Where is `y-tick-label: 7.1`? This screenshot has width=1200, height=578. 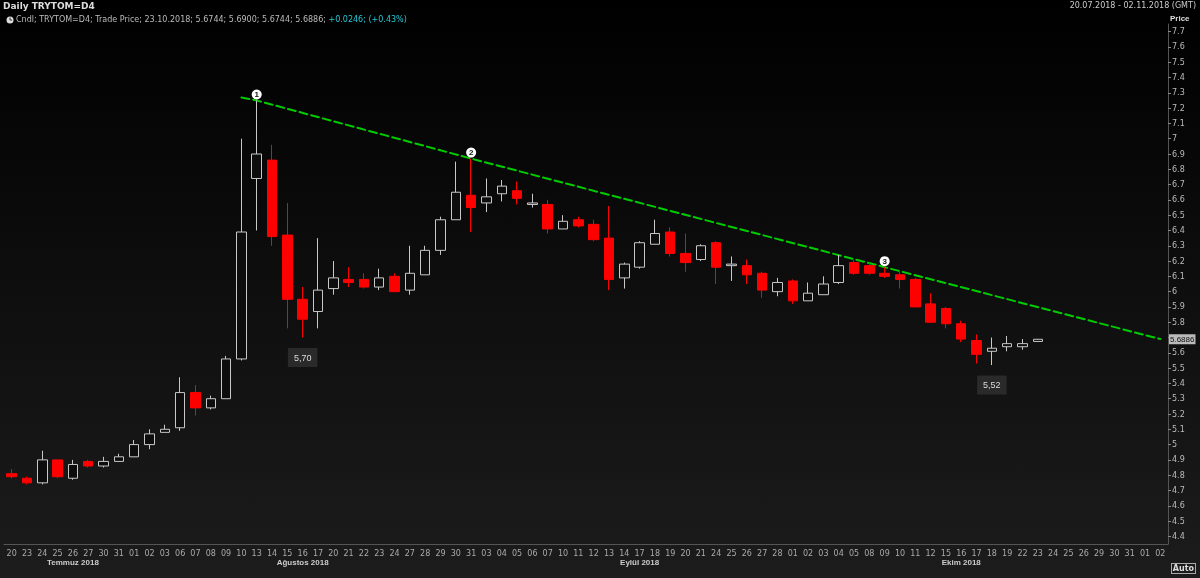 y-tick-label: 7.1 is located at coordinates (1178, 123).